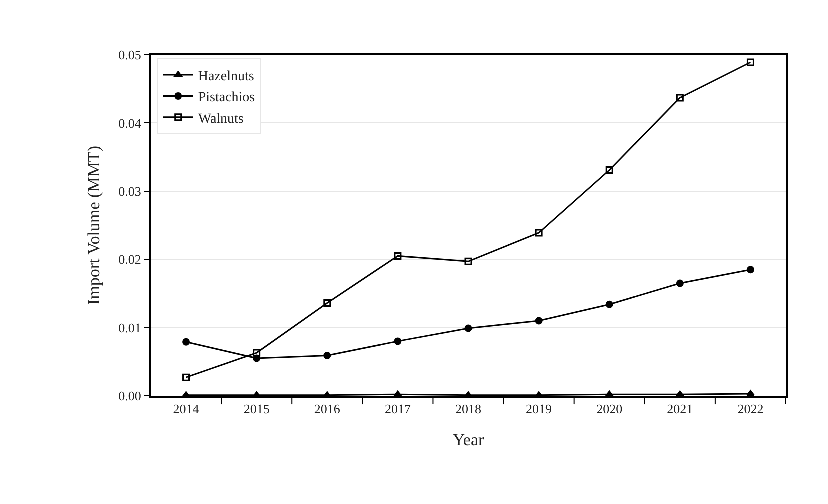 The image size is (828, 504). Describe the element at coordinates (130, 123) in the screenshot. I see `y-tick-label: 0.04` at that location.